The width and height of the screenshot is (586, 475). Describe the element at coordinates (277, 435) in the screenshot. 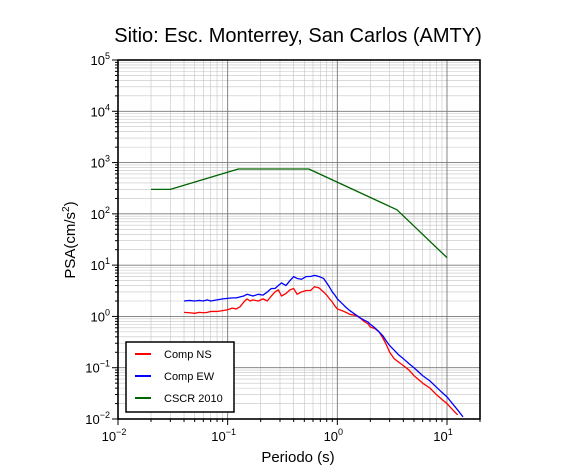

I see `x-tick-labels: 10⁻² 10⁻¹ 10⁰ 10¹` at that location.